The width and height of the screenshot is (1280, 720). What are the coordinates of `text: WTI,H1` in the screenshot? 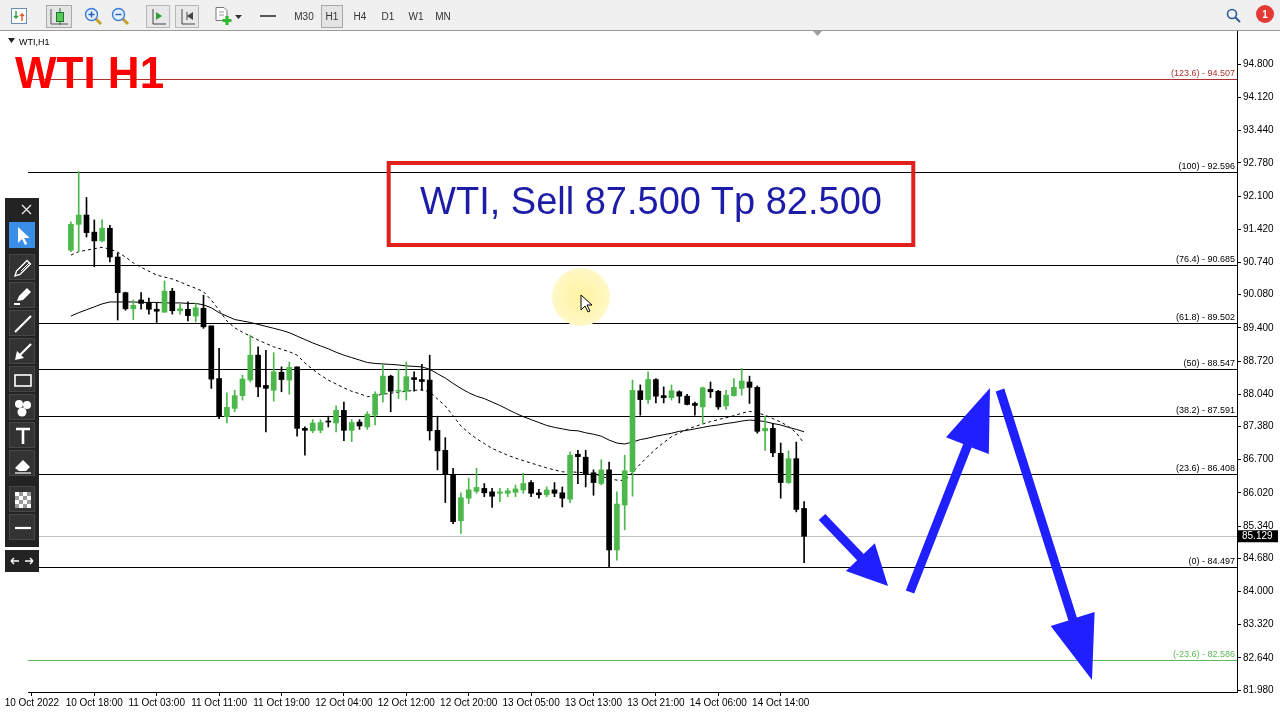 It's located at (34, 42).